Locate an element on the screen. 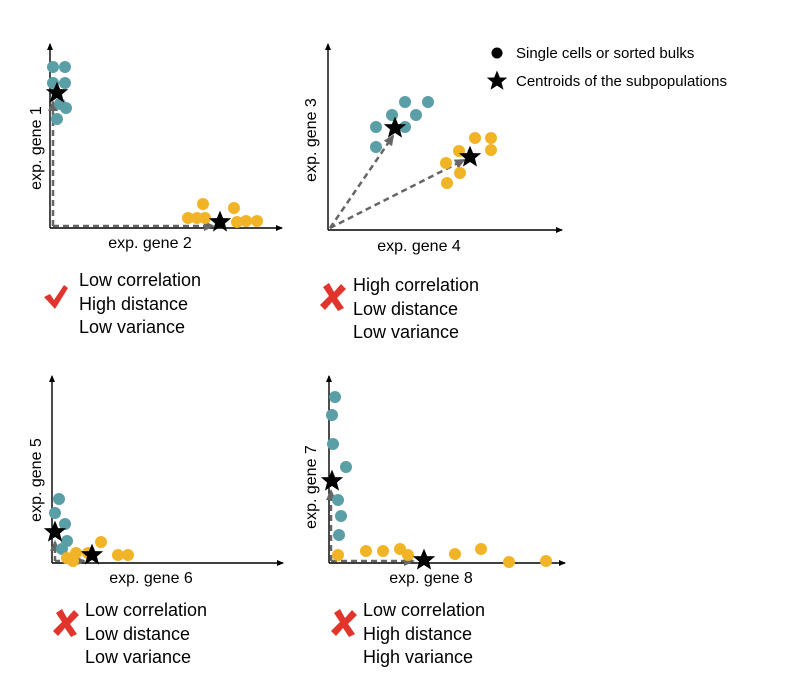 This screenshot has width=804, height=692. panel-1: exp. gene 1 exp. gene 2 L is located at coordinates (155, 190).